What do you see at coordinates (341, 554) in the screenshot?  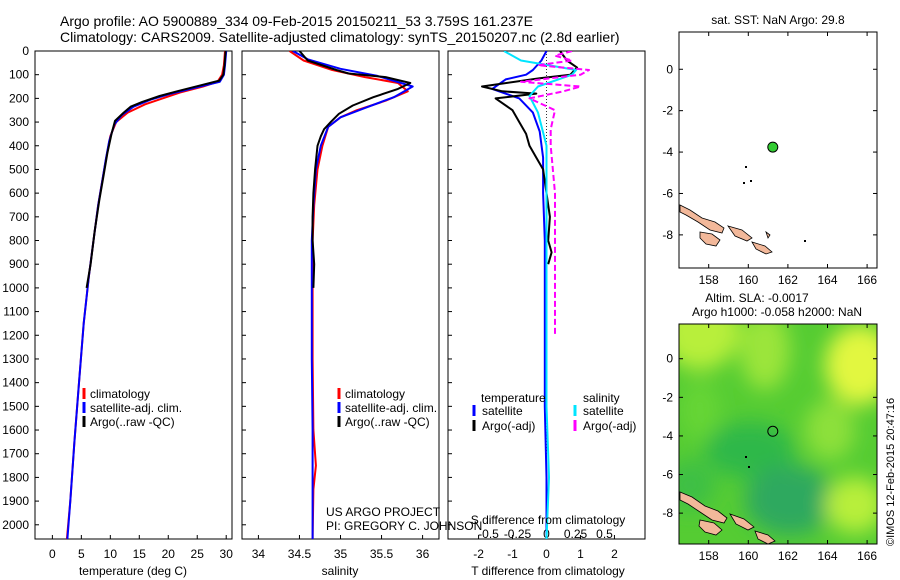 I see `x-tick-label: 35` at bounding box center [341, 554].